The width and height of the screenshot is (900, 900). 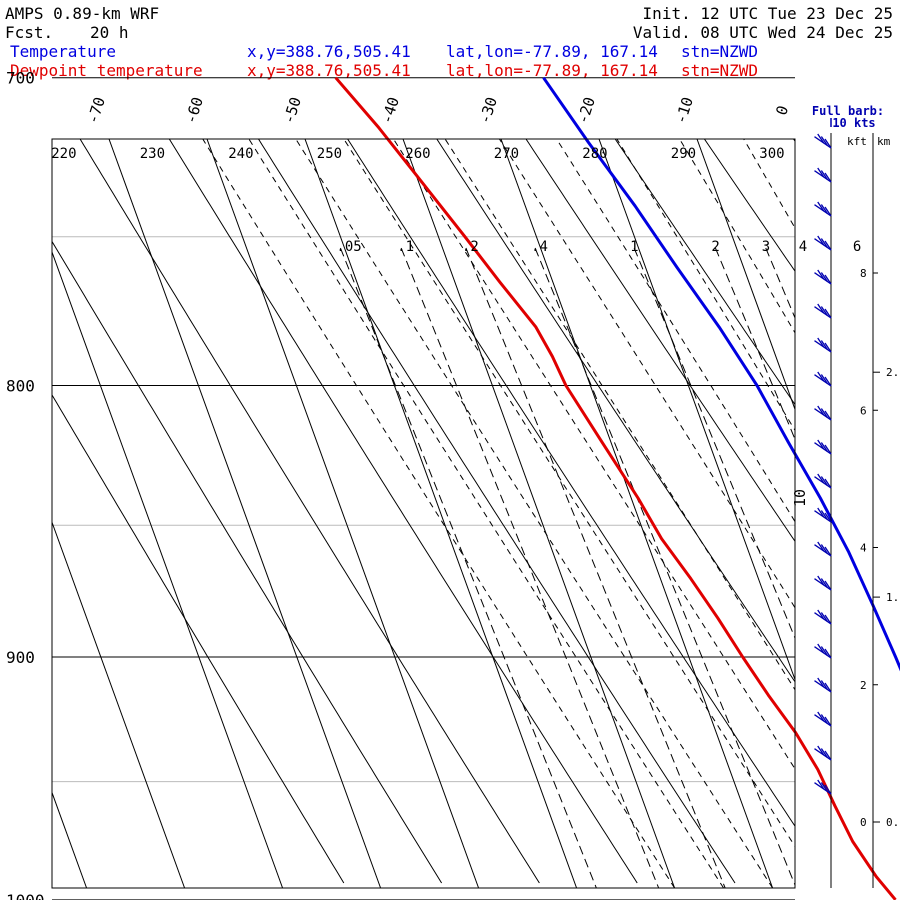 I want to click on mixing-ratio-label: 6, so click(x=857, y=247).